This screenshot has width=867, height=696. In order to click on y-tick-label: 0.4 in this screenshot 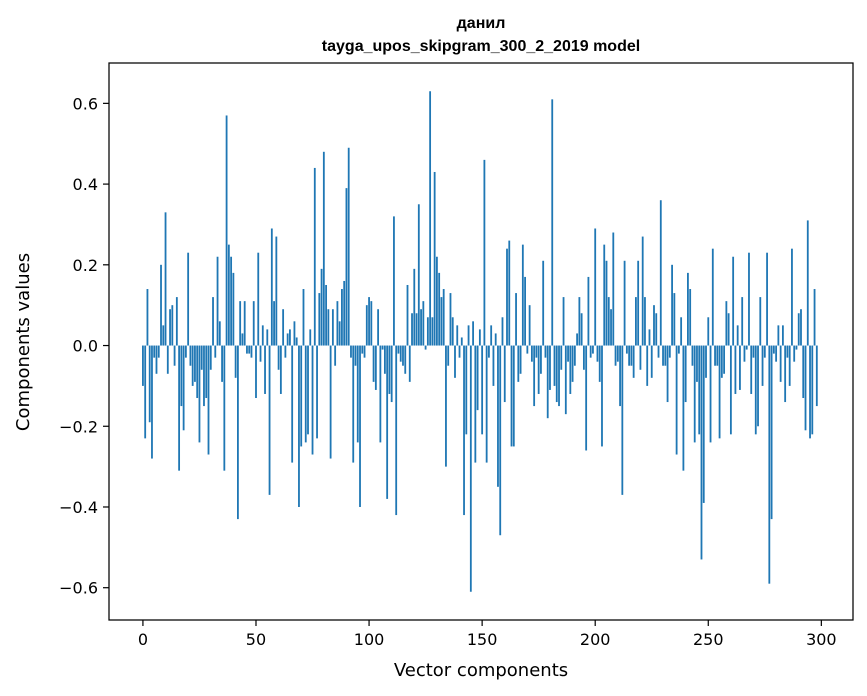, I will do `click(85, 184)`.